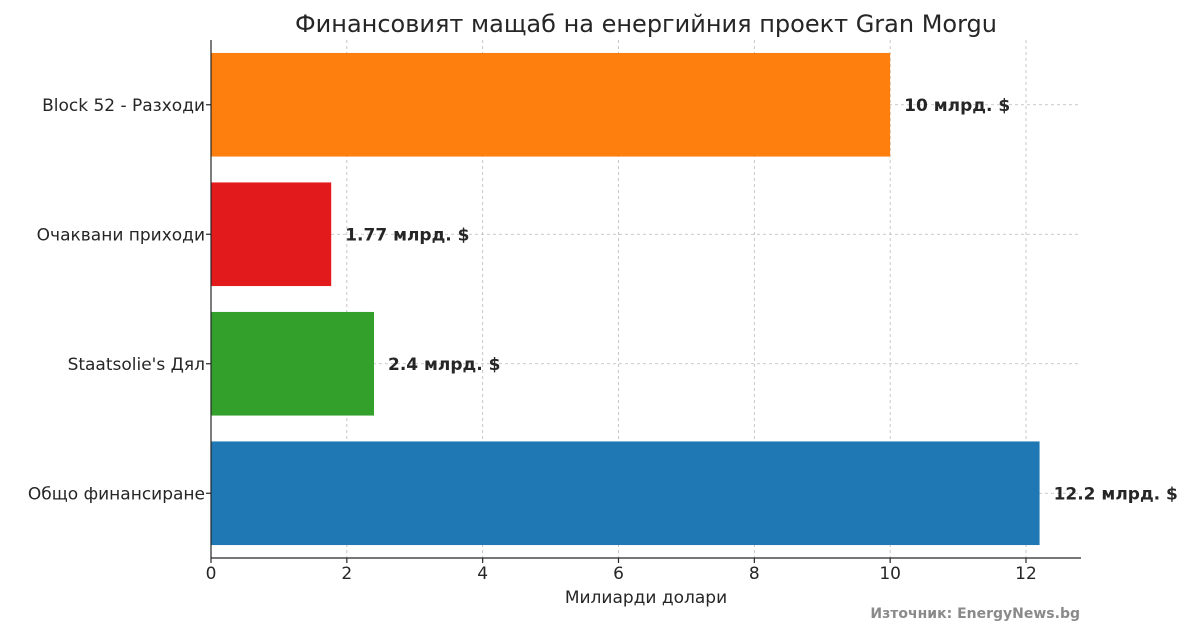 The image size is (1200, 633). I want to click on x-tick-label: 12, so click(1026, 574).